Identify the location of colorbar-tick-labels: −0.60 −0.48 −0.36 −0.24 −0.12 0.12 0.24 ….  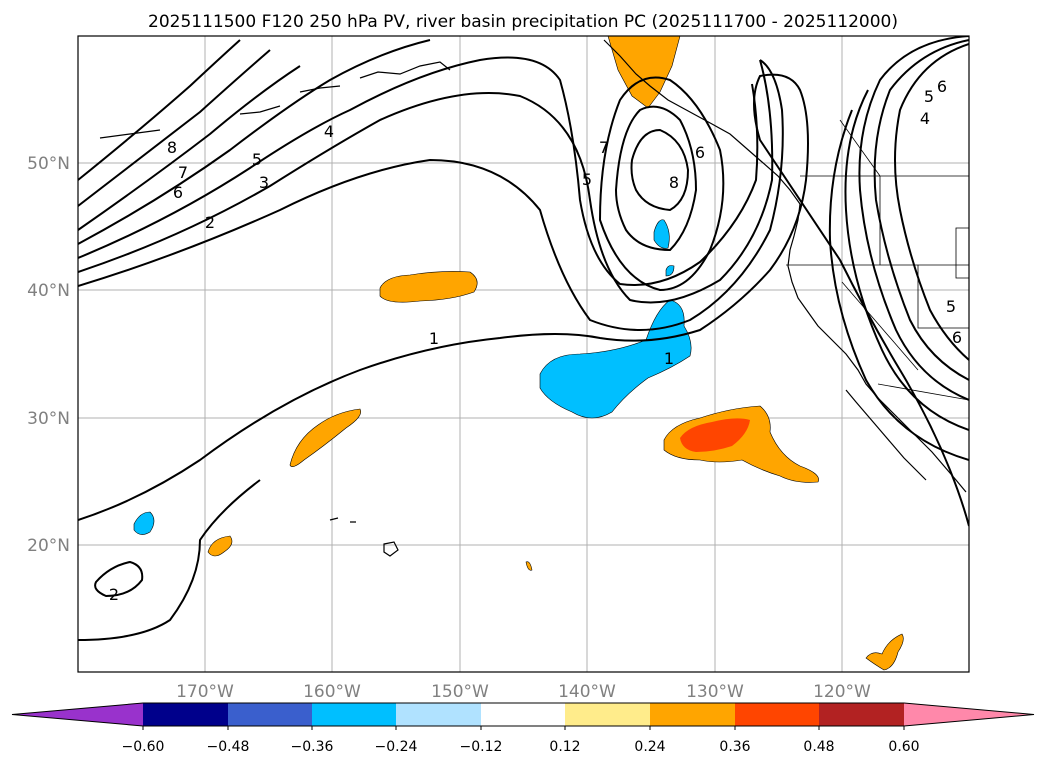
(521, 747).